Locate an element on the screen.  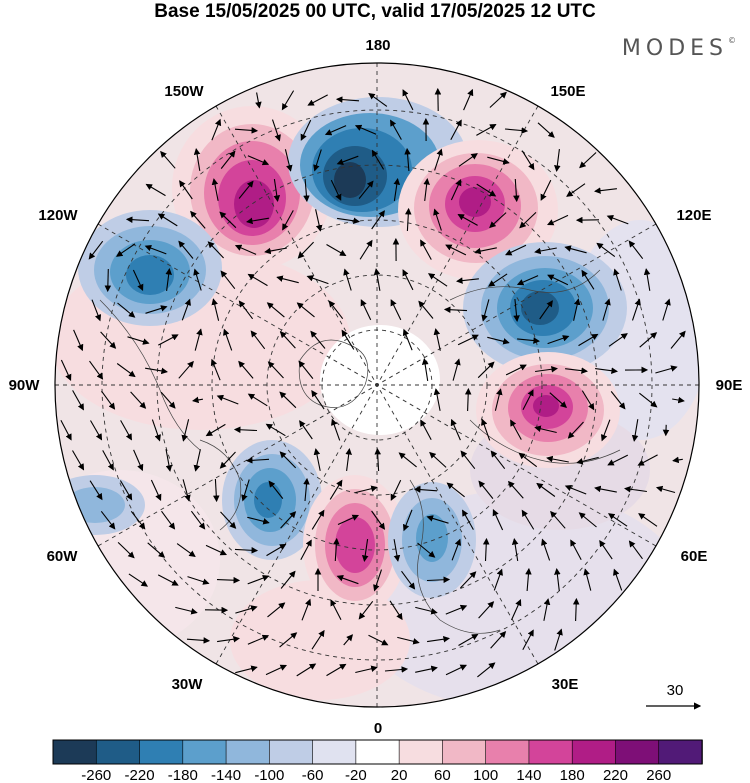
colorbar-tick-label: 140 is located at coordinates (528, 775).